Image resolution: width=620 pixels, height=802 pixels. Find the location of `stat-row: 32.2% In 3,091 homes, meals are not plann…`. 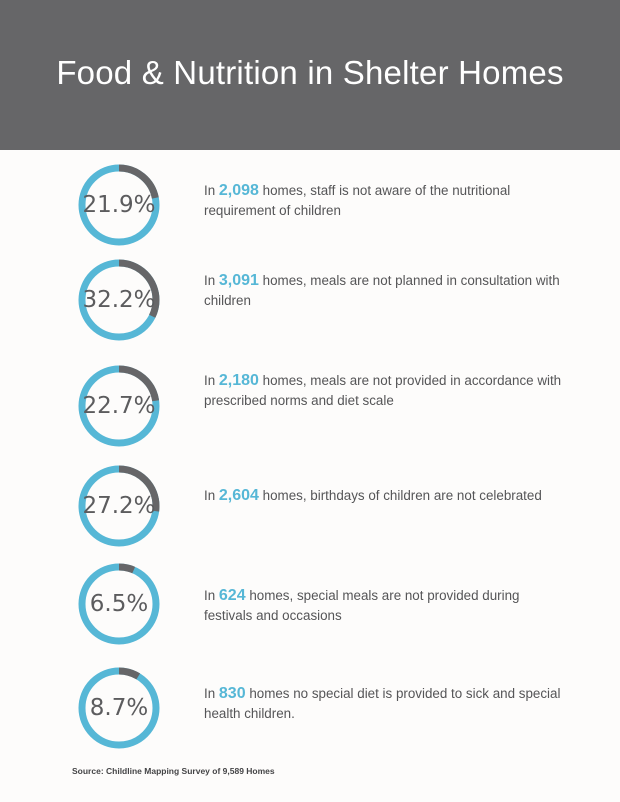

stat-row: 32.2% In 3,091 homes, meals are not plann… is located at coordinates (310, 307).